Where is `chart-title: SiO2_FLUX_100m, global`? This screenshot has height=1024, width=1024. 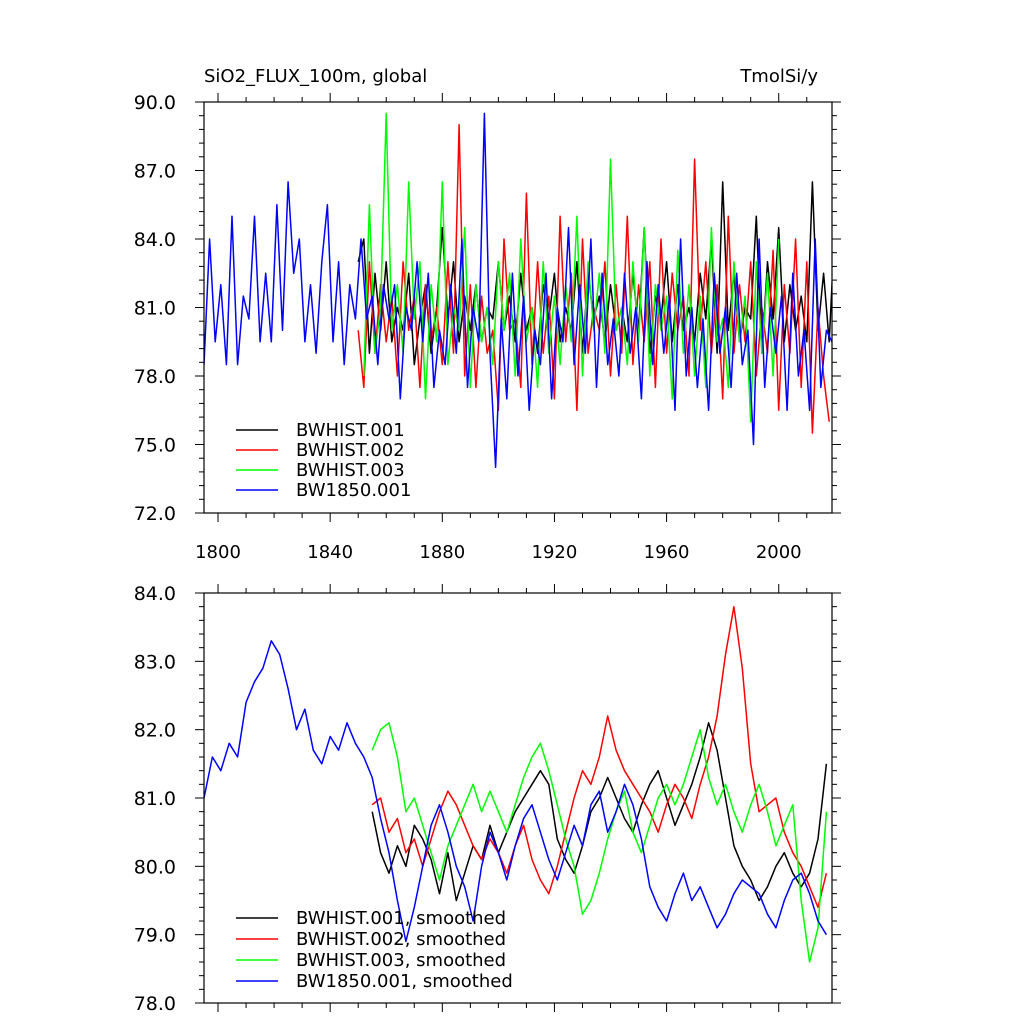
chart-title: SiO2_FLUX_100m, global is located at coordinates (315, 76).